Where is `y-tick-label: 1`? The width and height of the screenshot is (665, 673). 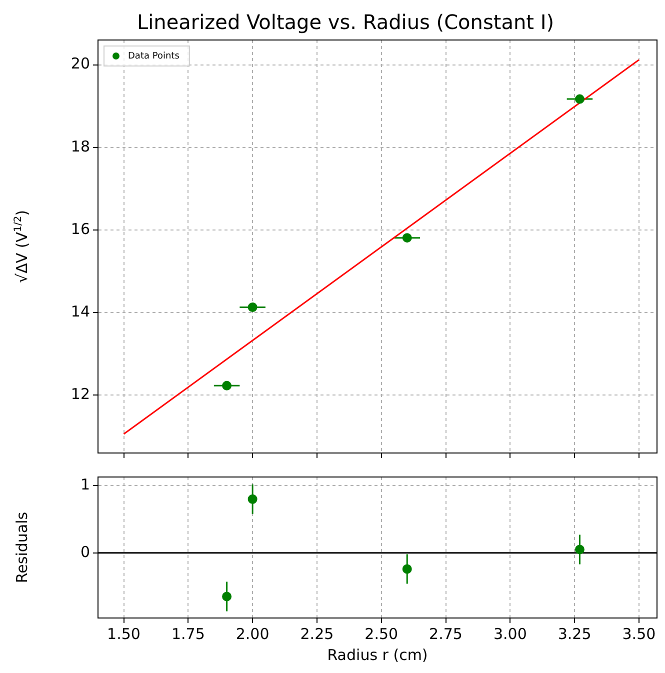
y-tick-label: 1 is located at coordinates (85, 485).